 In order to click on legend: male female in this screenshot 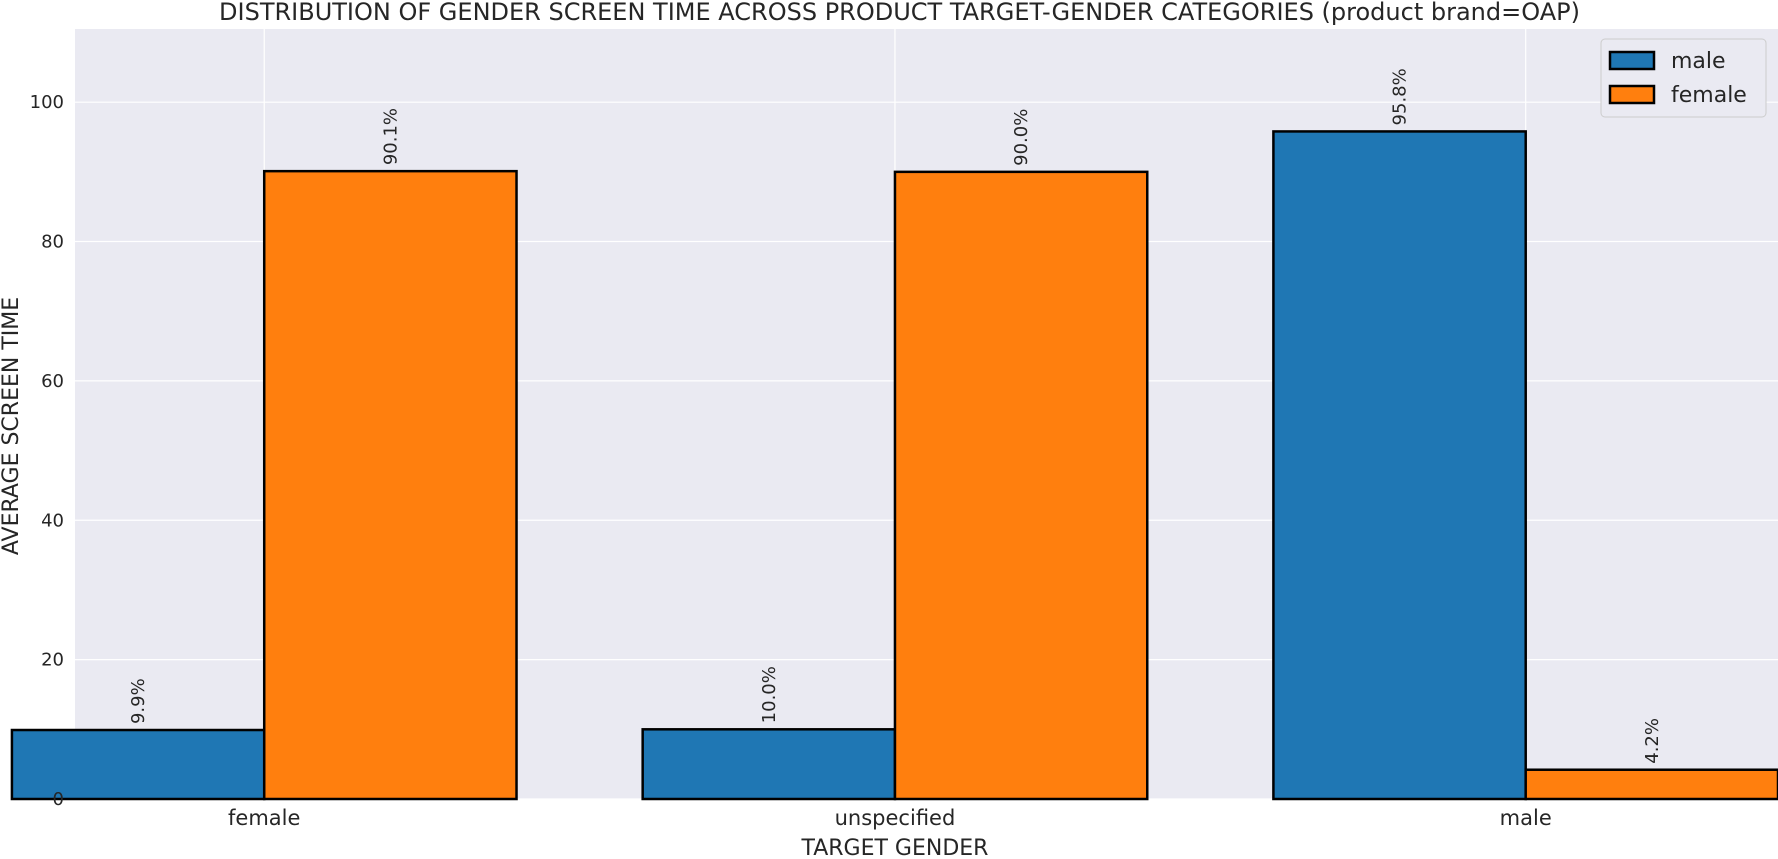, I will do `click(1683, 78)`.